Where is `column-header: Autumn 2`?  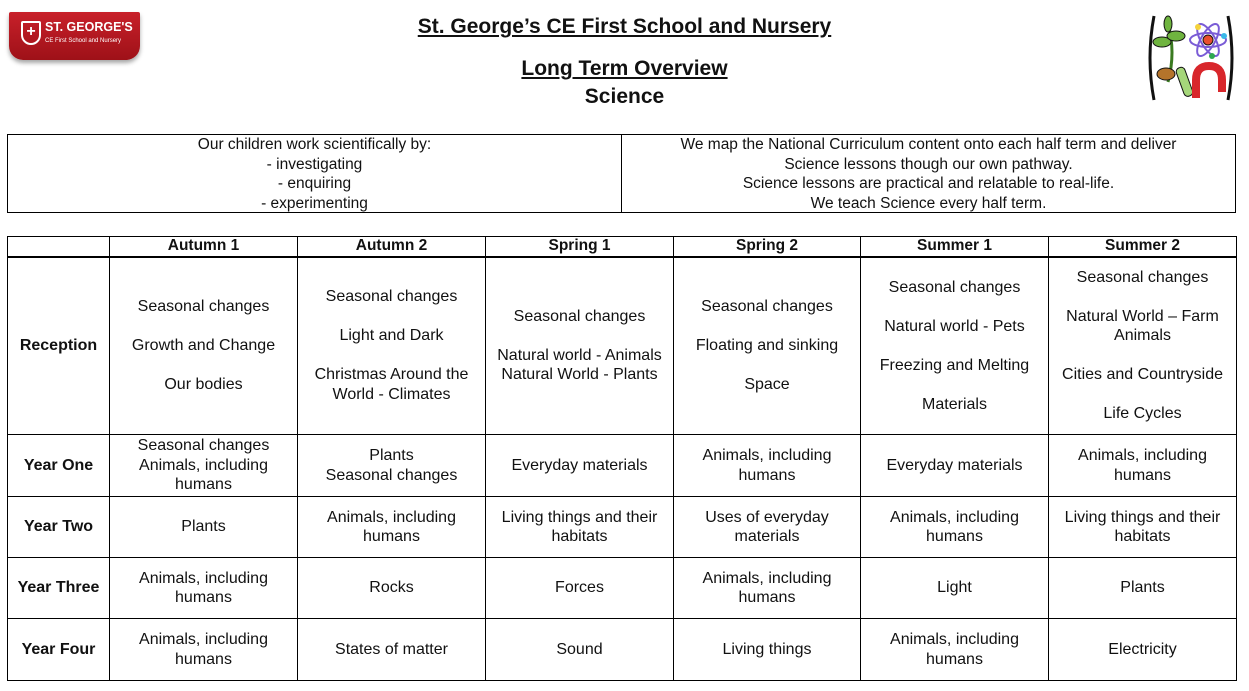
column-header: Autumn 2 is located at coordinates (391, 247).